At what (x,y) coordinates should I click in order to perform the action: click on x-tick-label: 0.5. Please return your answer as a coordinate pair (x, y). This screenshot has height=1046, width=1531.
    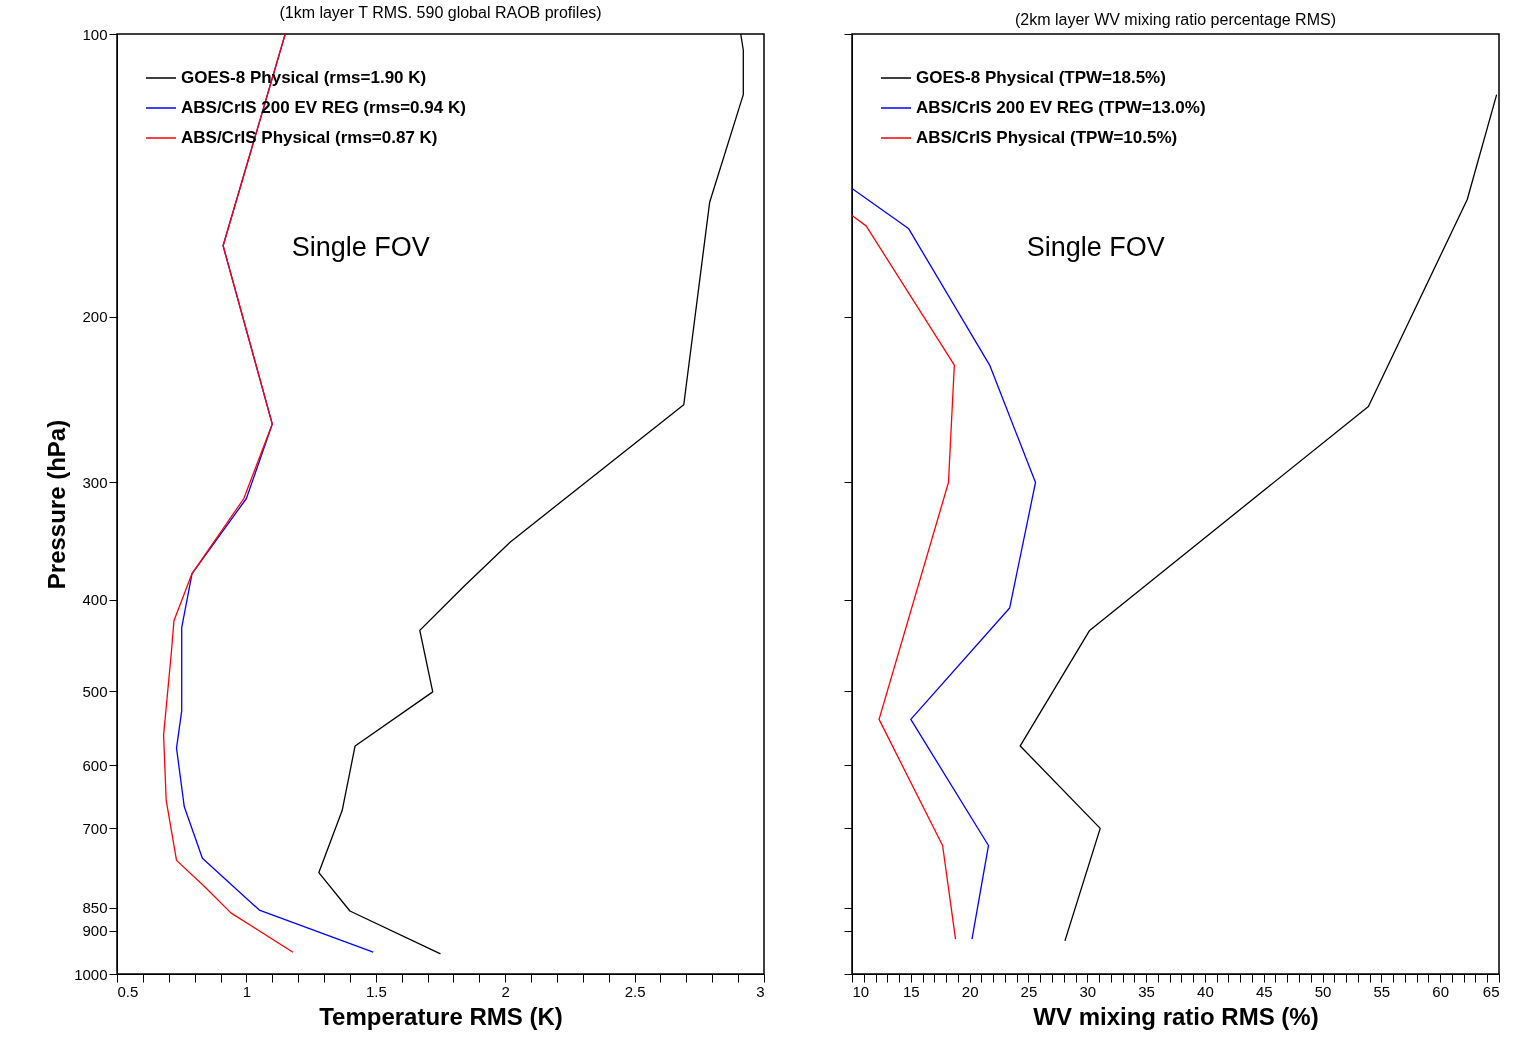
    Looking at the image, I should click on (128, 991).